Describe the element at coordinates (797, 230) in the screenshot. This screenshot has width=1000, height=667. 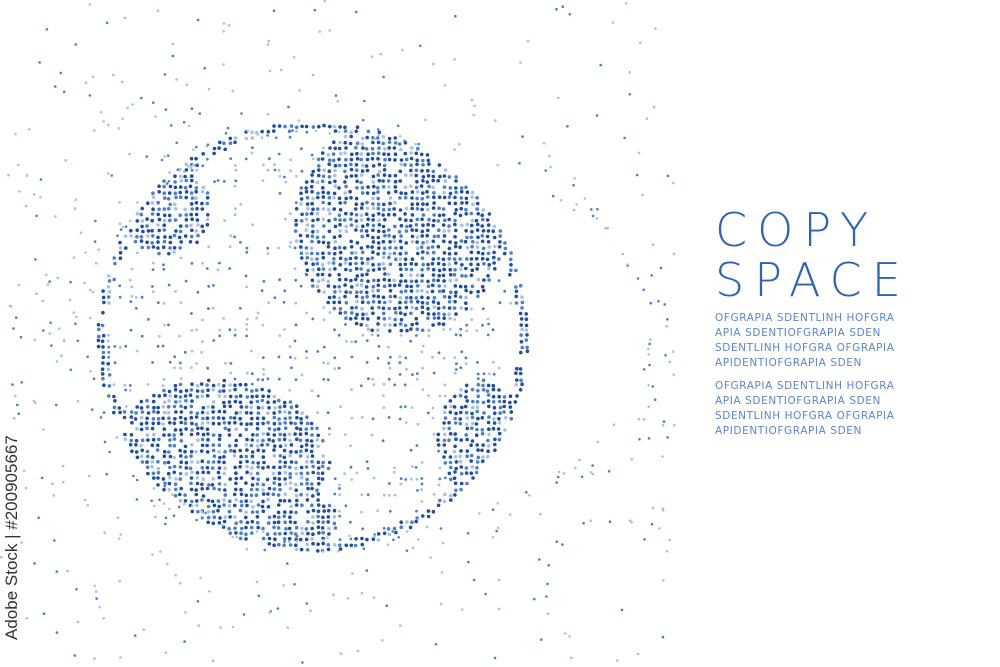
I see `headline-line-1: COPY` at that location.